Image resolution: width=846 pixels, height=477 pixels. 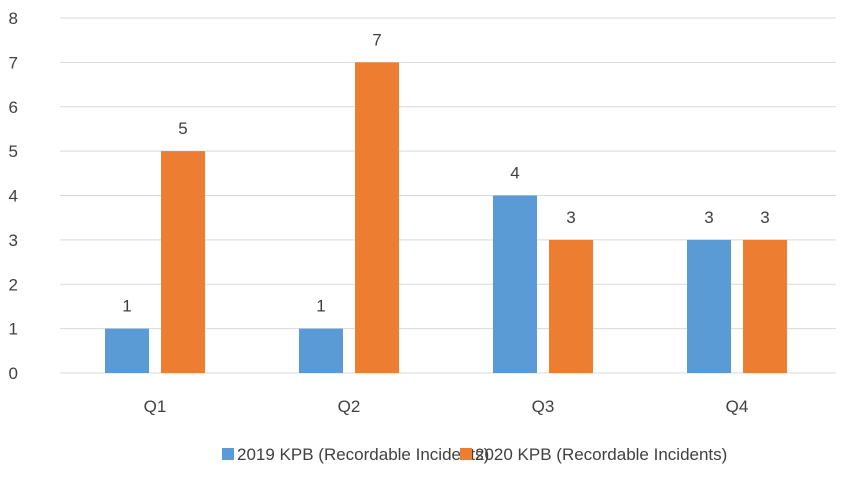 What do you see at coordinates (13, 18) in the screenshot?
I see `y-tick-label: 8` at bounding box center [13, 18].